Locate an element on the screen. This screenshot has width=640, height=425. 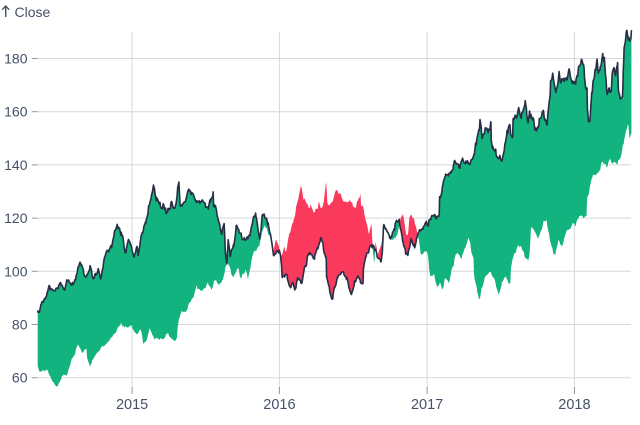
svg-text: 60 is located at coordinates (20, 378).